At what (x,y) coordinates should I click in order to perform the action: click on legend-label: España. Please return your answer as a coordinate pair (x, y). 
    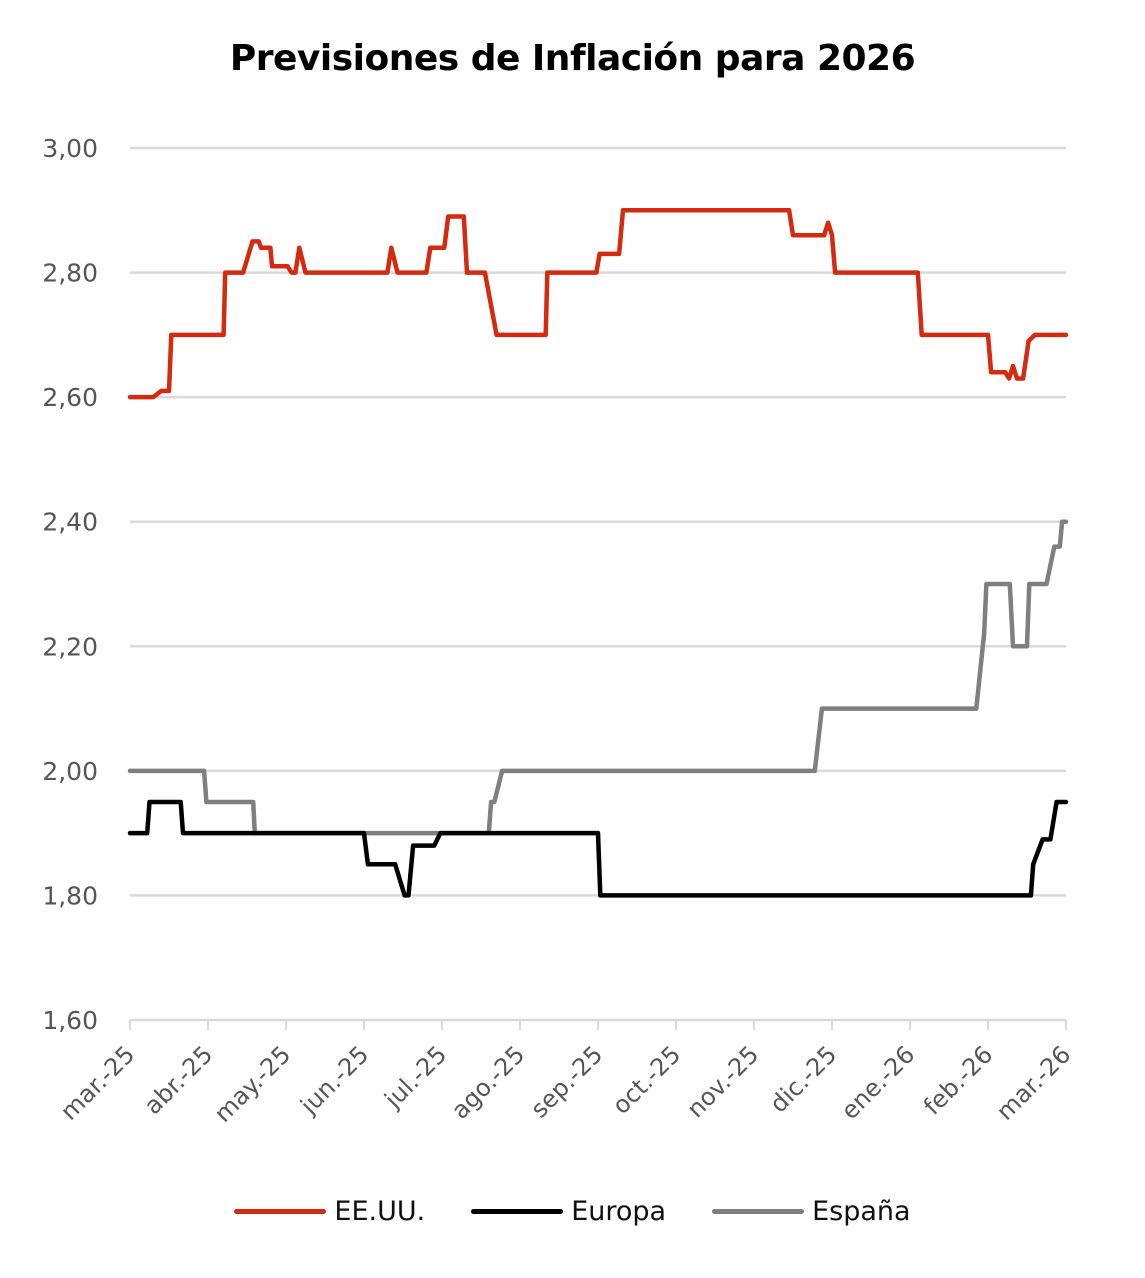
    Looking at the image, I should click on (861, 1211).